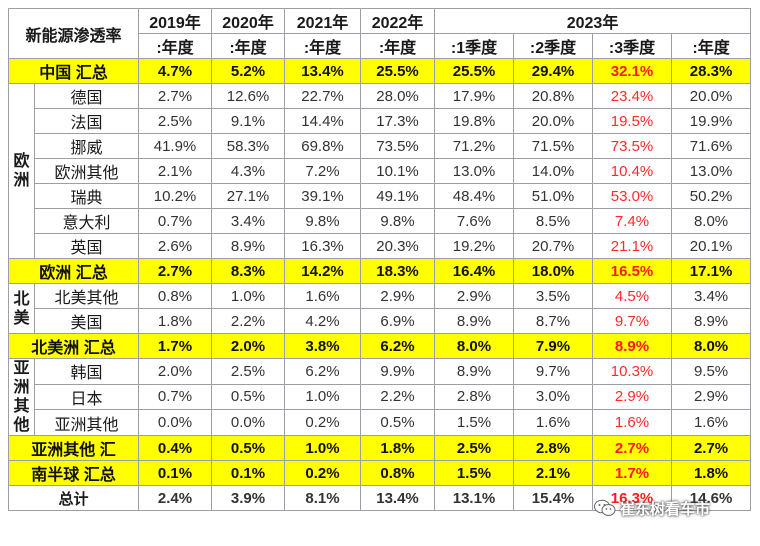  What do you see at coordinates (86, 296) in the screenshot?
I see `country-label: 北美其他` at bounding box center [86, 296].